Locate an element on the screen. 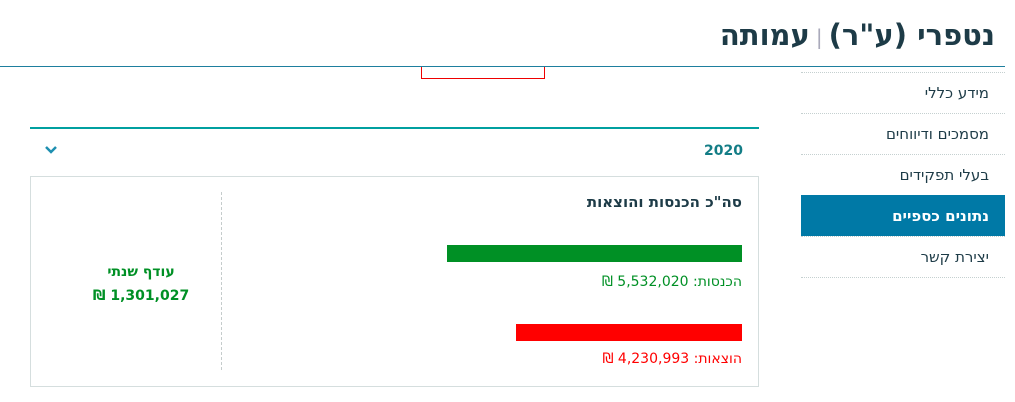 Image resolution: width=1015 pixels, height=402 pixels. sidebar-item-officers: בעלי תפקידים is located at coordinates (903, 174).